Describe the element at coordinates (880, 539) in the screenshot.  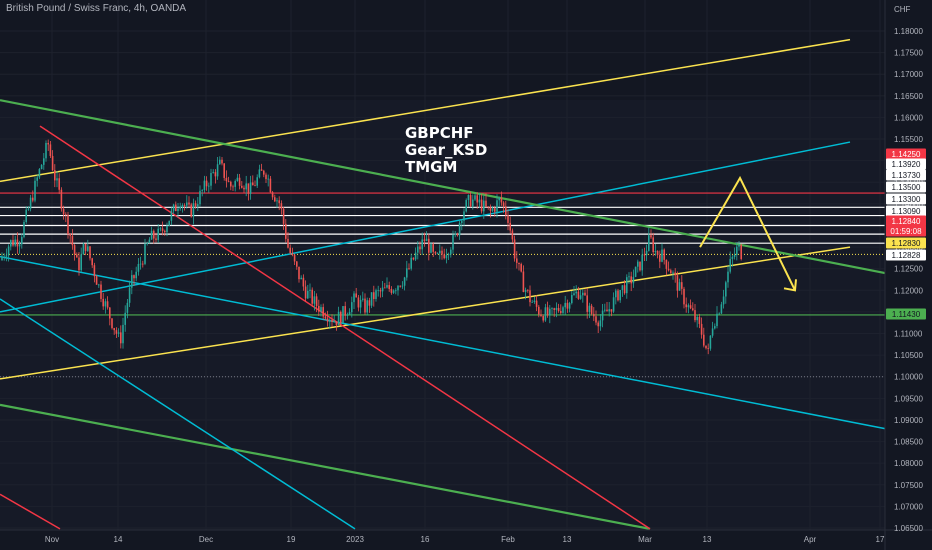
I see `x-tick-label: 17` at that location.